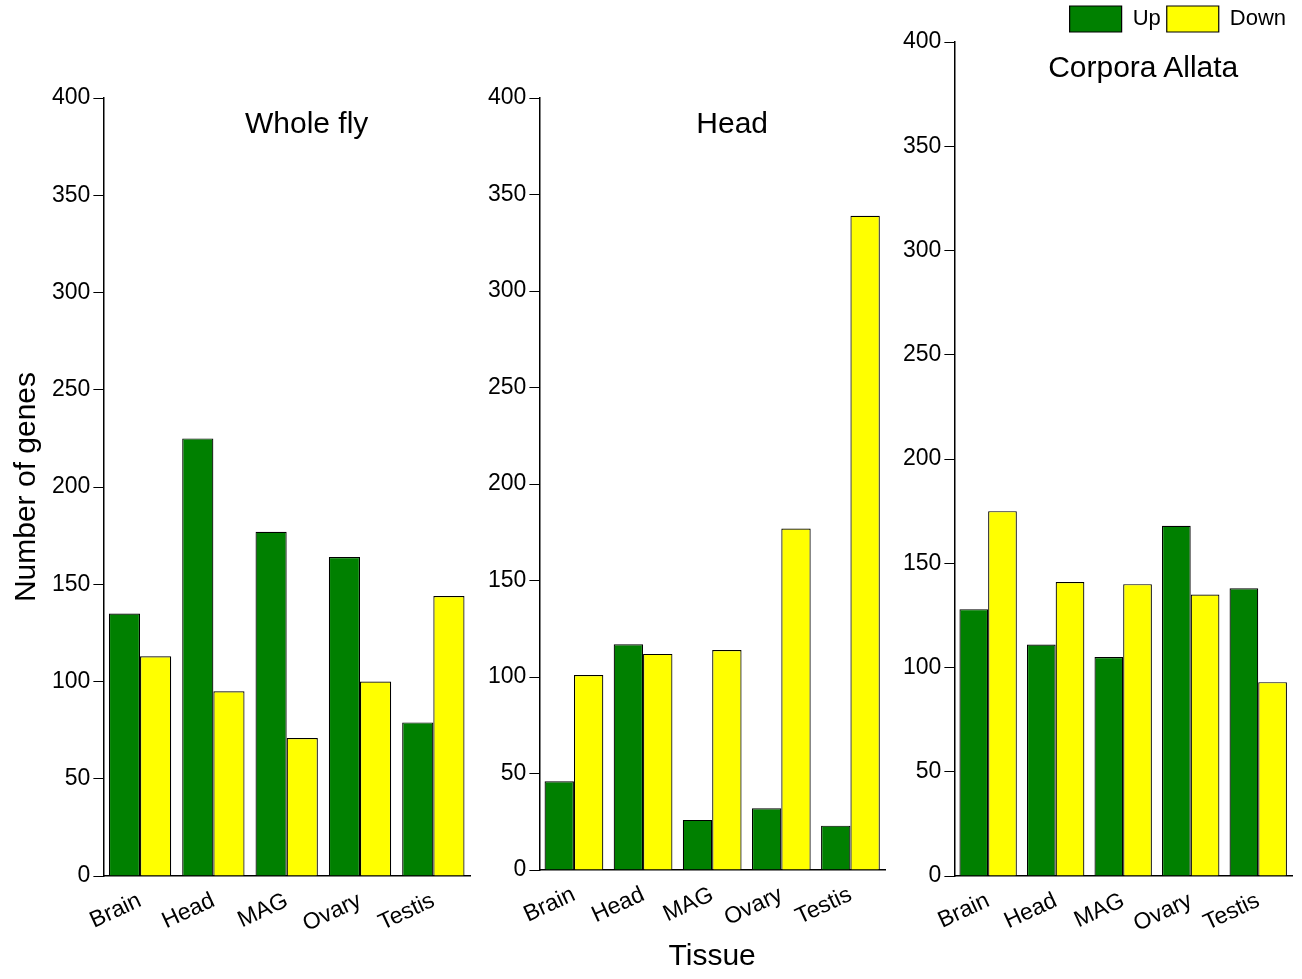 Image resolution: width=1302 pixels, height=979 pixels. I want to click on x-axis-title: Tissue, so click(712, 955).